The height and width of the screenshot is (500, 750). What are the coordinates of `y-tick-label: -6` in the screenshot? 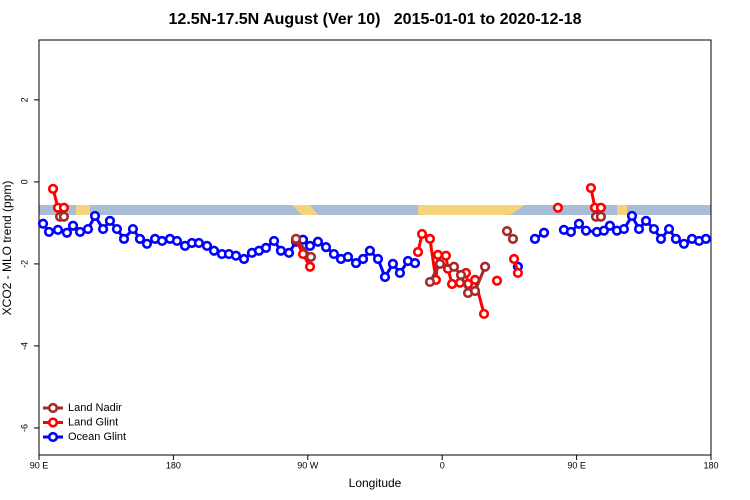 It's located at (24, 428).